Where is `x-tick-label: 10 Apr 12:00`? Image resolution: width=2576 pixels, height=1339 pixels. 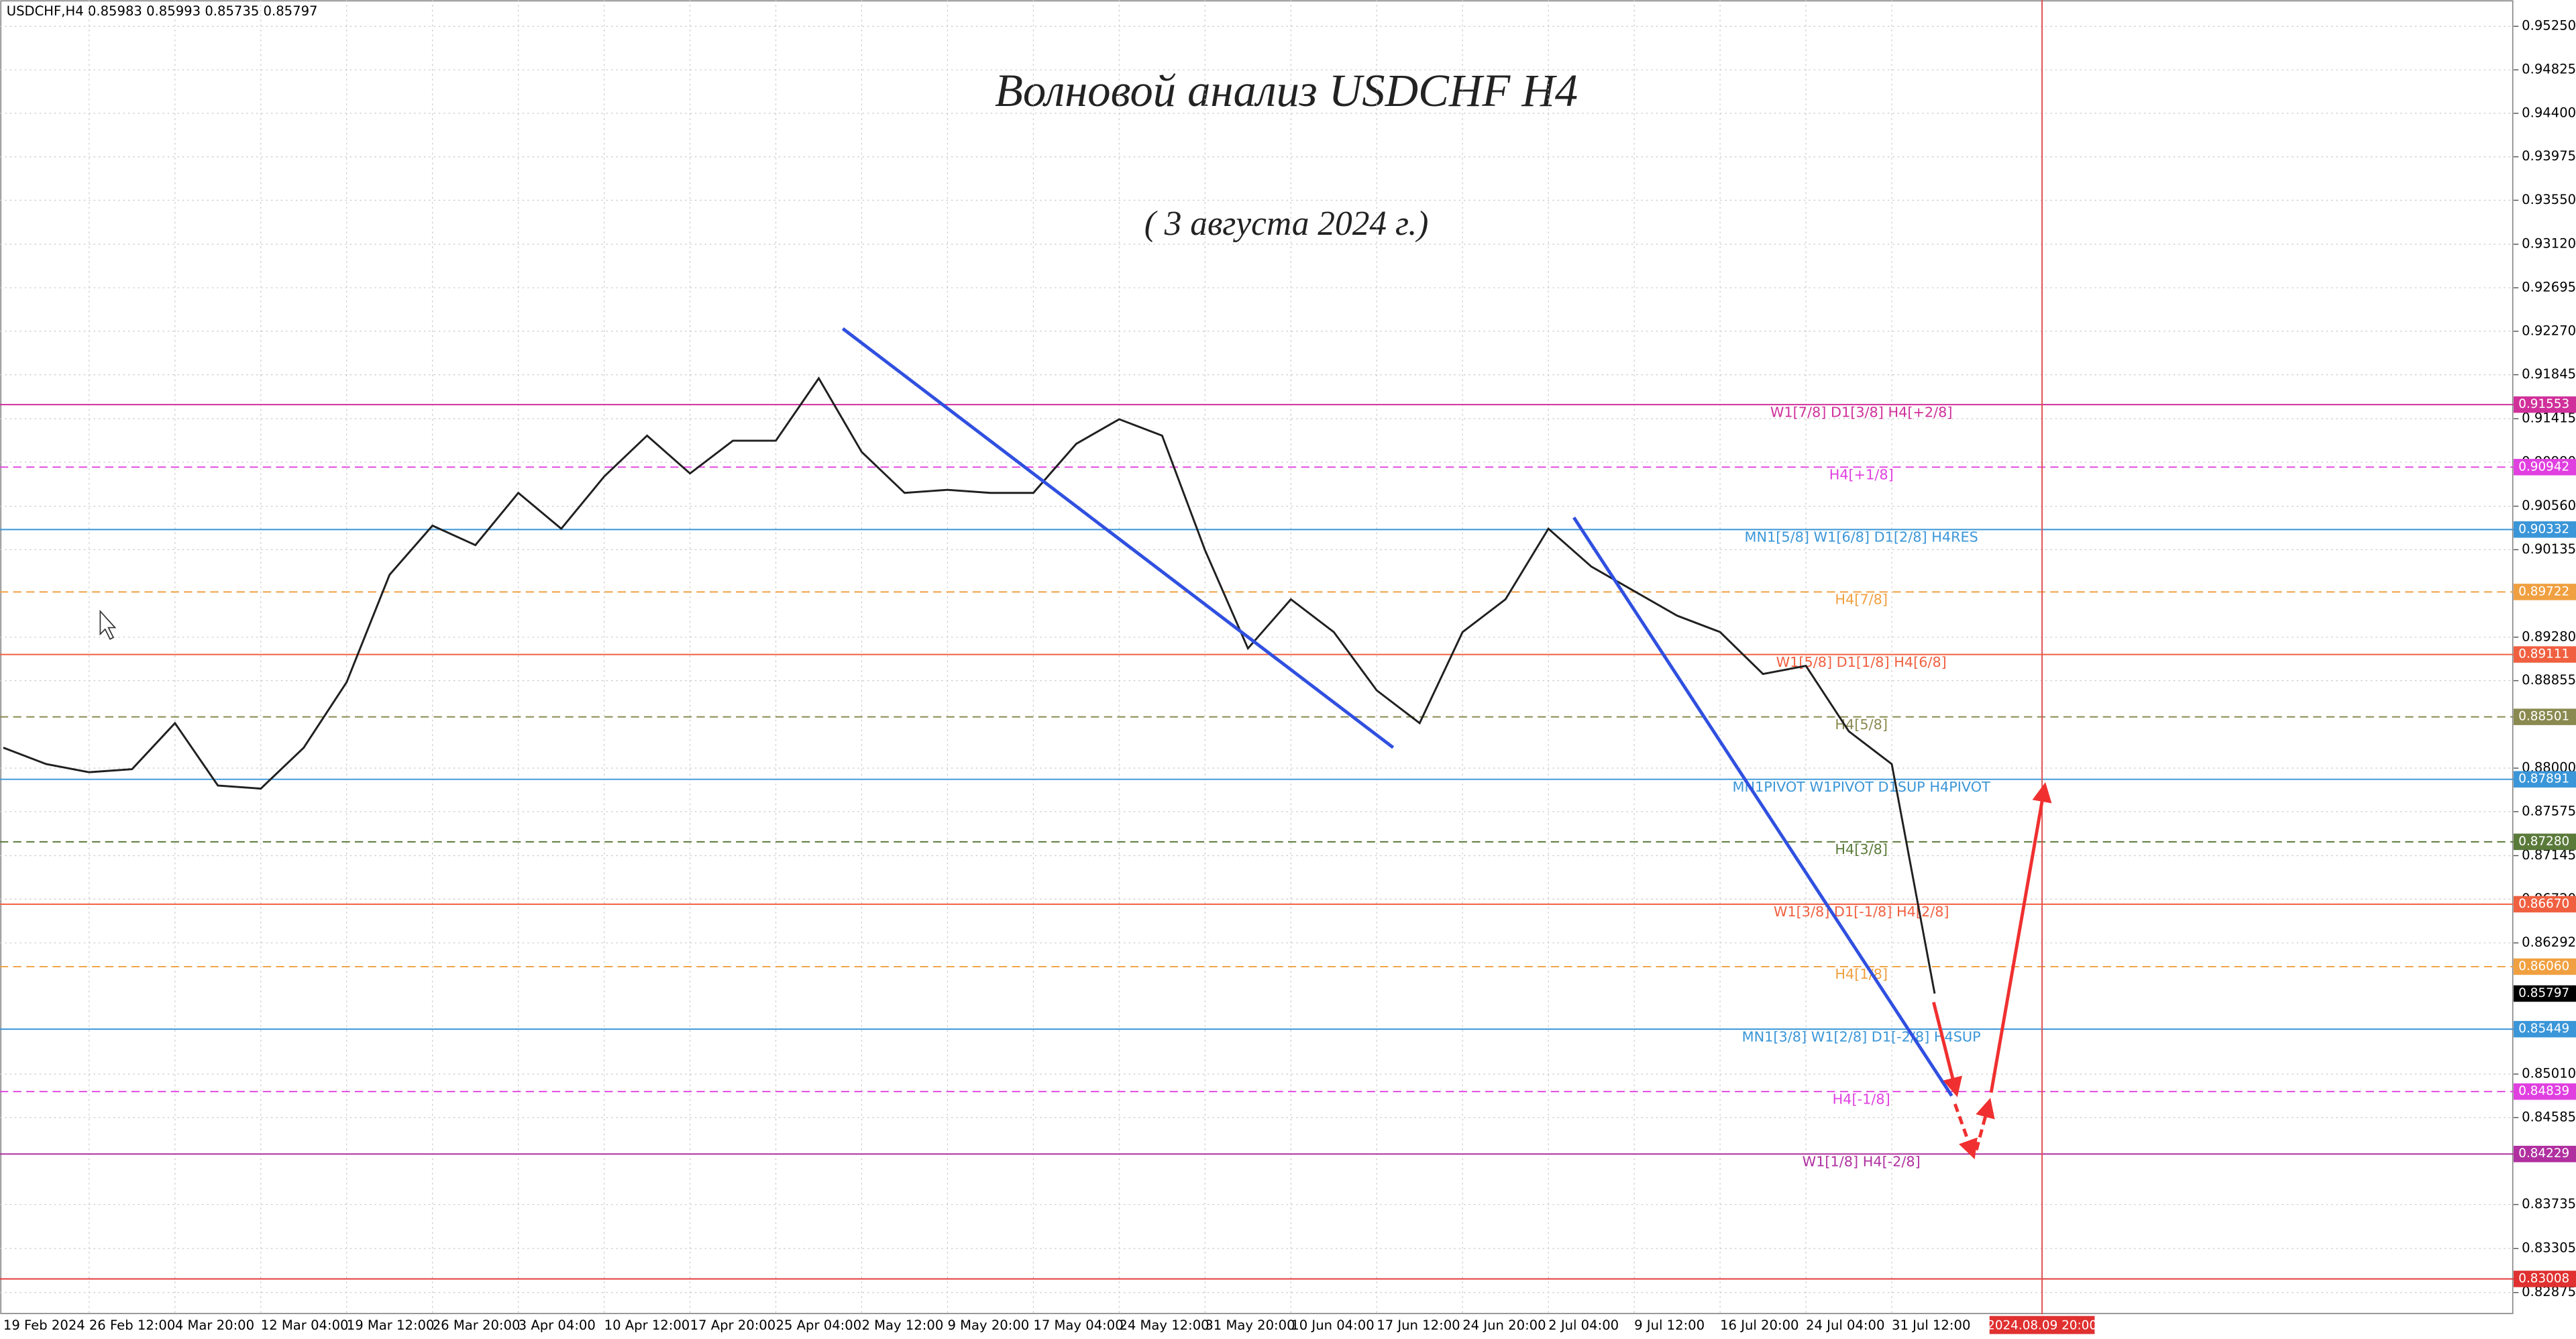 x-tick-label: 10 Apr 12:00 is located at coordinates (647, 1325).